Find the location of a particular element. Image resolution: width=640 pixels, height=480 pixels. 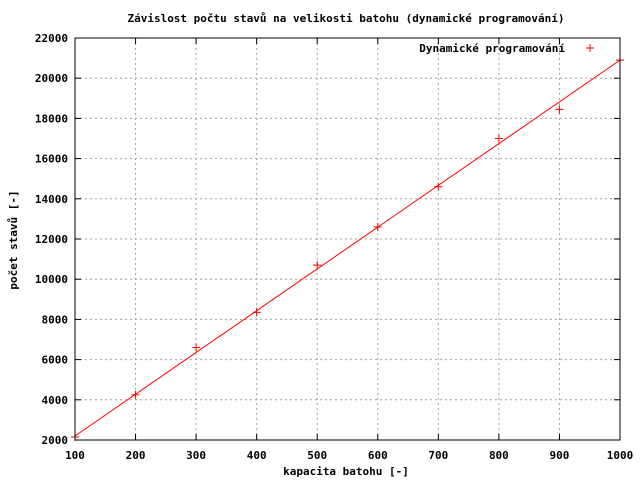

y-tick-label: 8000 is located at coordinates (55, 319).